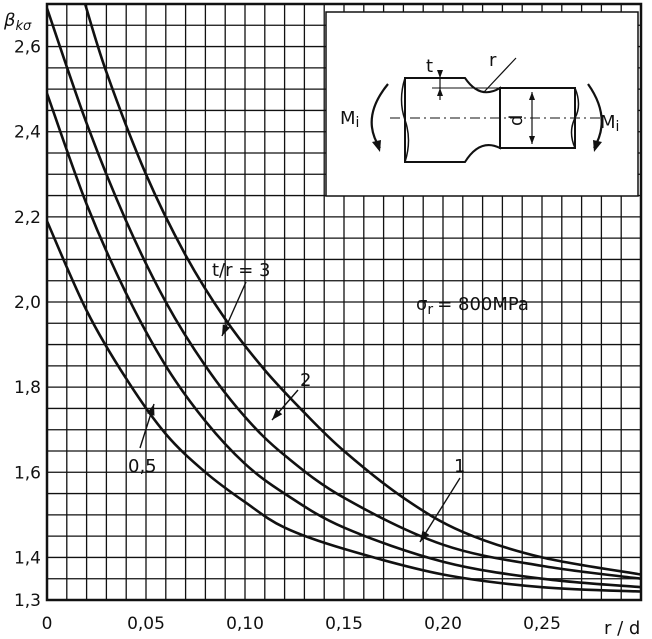 The image size is (652, 639). Describe the element at coordinates (516, 120) in the screenshot. I see `dim-d-label: d` at that location.